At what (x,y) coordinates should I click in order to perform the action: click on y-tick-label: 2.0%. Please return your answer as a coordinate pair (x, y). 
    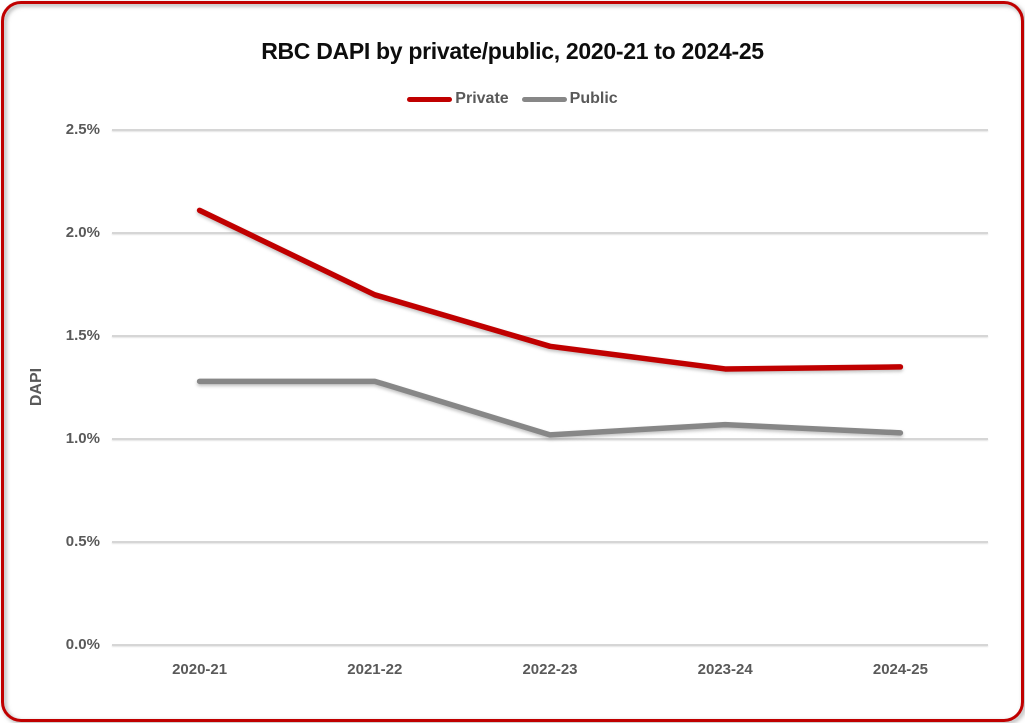
    Looking at the image, I should click on (82, 232).